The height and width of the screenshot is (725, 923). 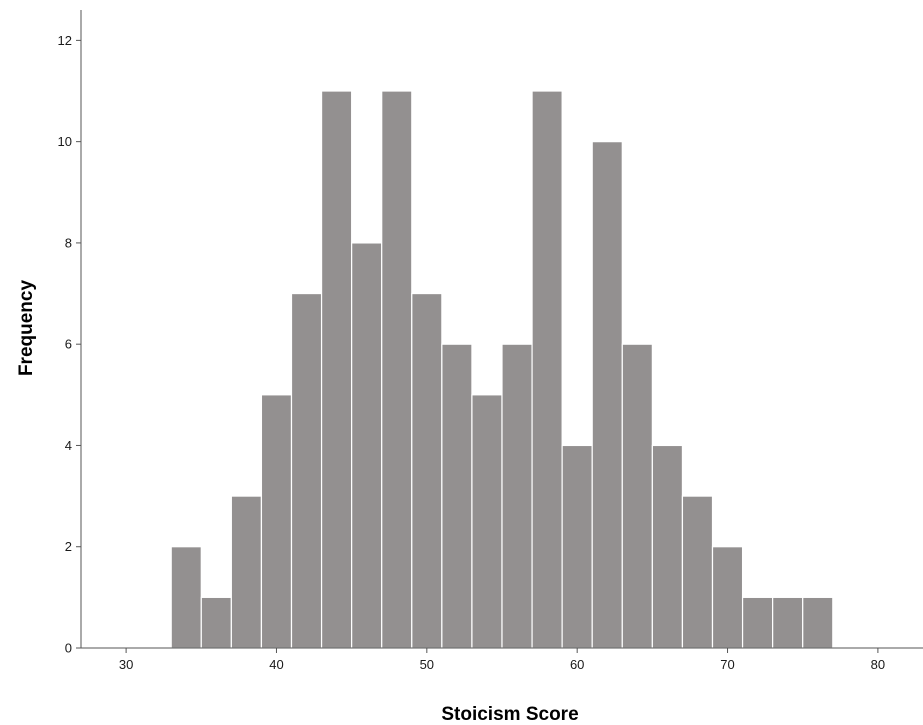 I want to click on y-tick-label-2: 2, so click(x=68, y=546).